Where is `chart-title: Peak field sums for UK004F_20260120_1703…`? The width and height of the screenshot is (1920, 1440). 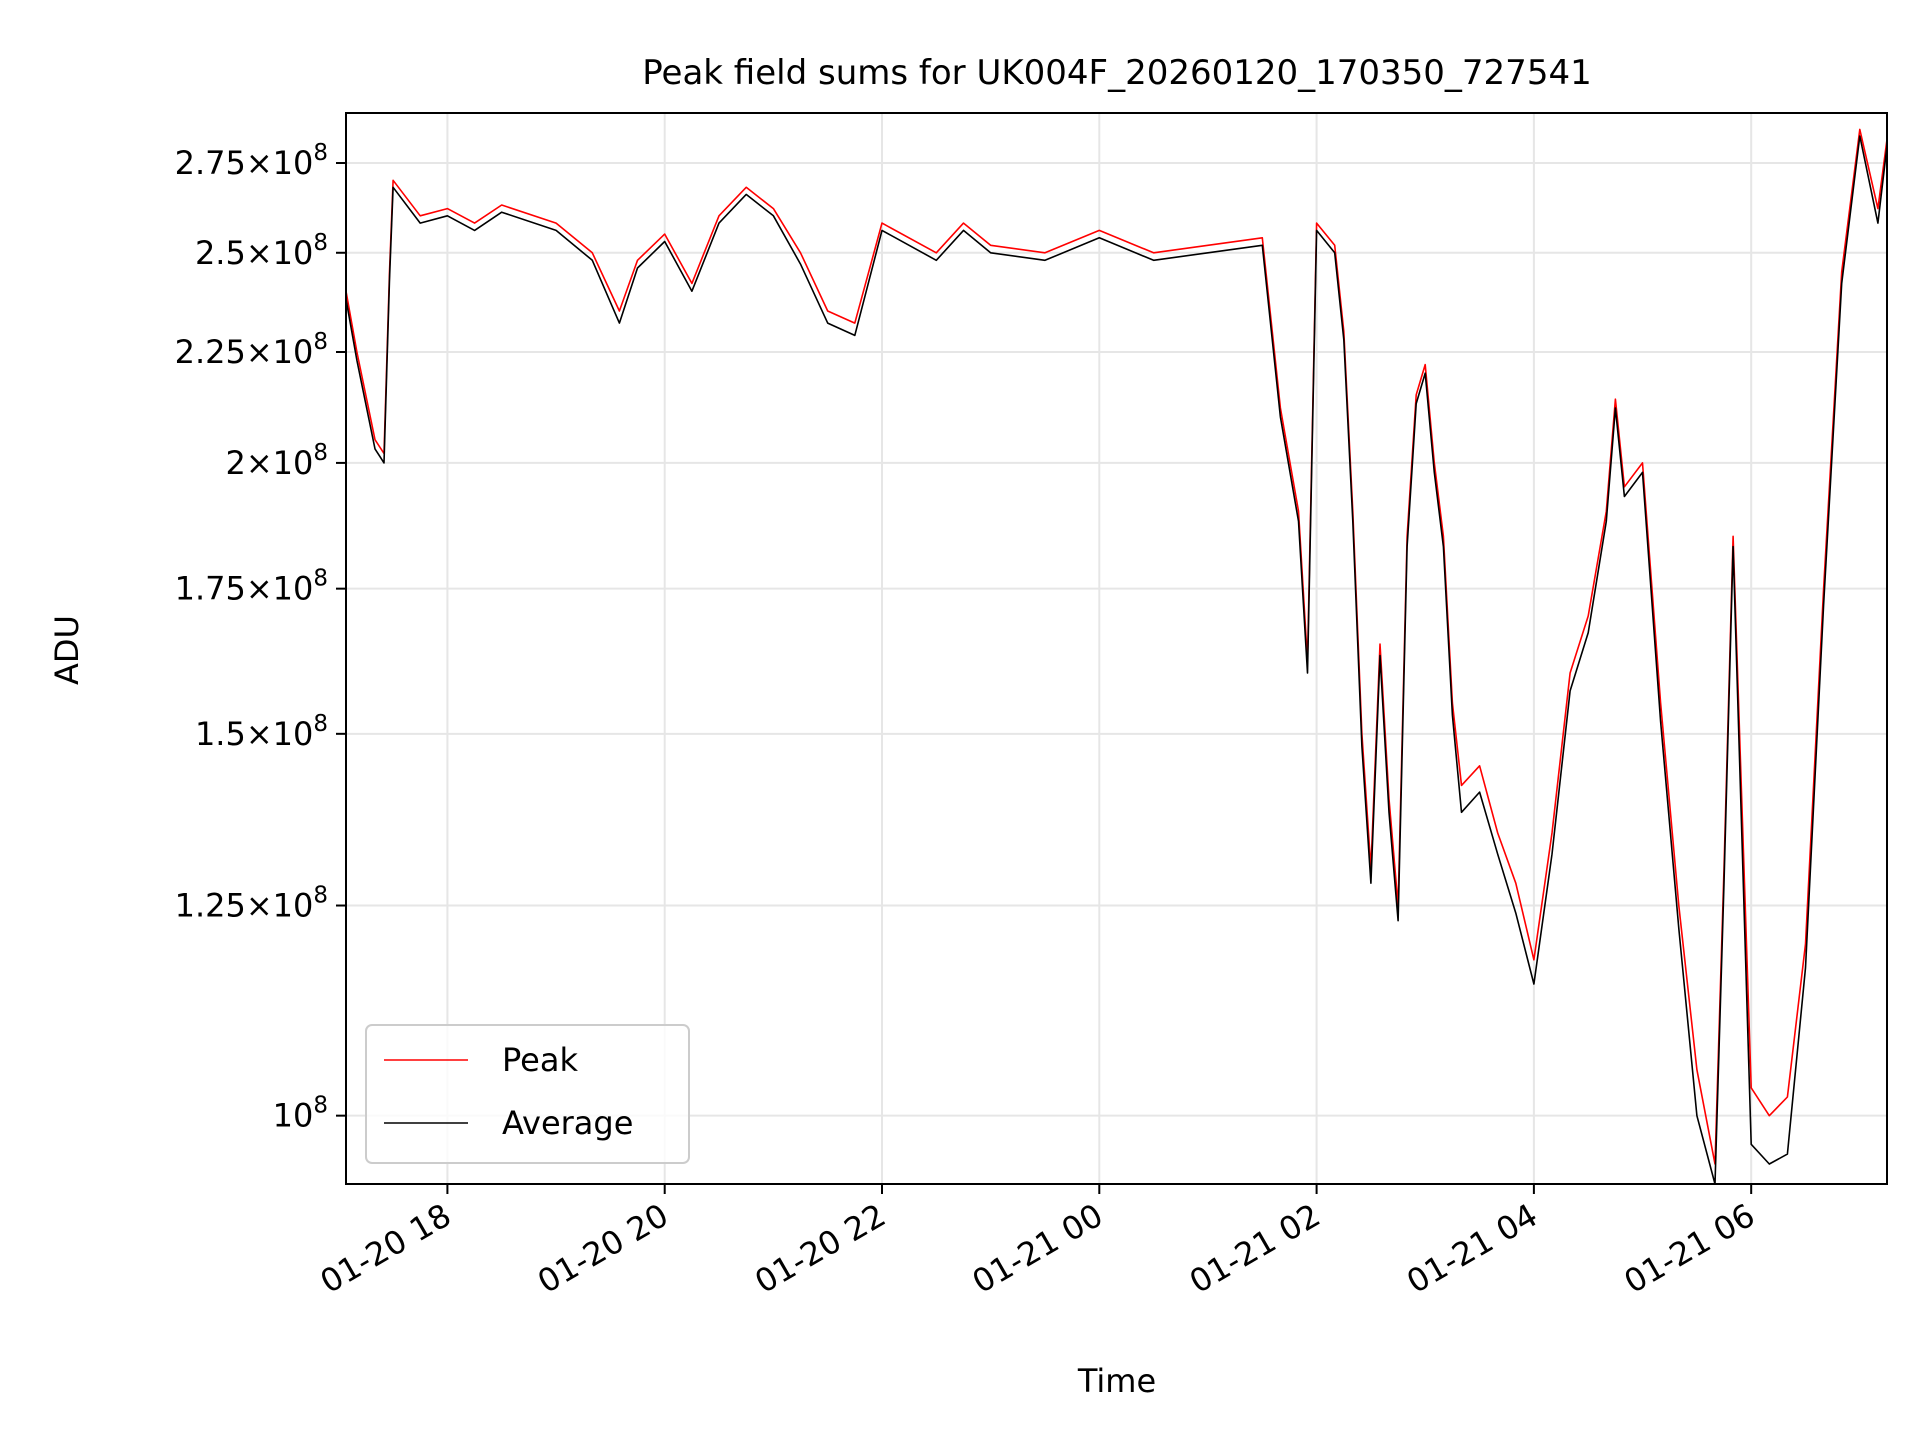 chart-title: Peak field sums for UK004F_20260120_1703… is located at coordinates (1116, 73).